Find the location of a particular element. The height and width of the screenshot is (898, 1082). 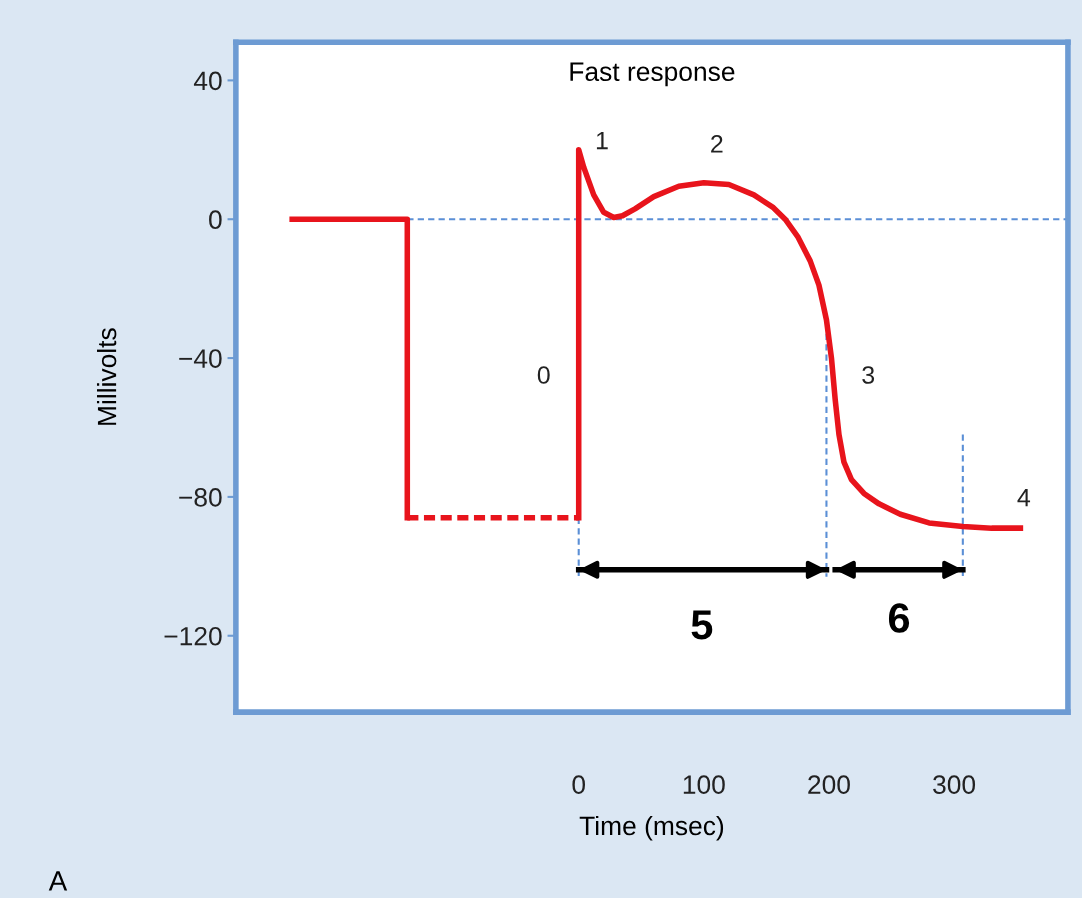

x-tick-label: 200 is located at coordinates (829, 784).